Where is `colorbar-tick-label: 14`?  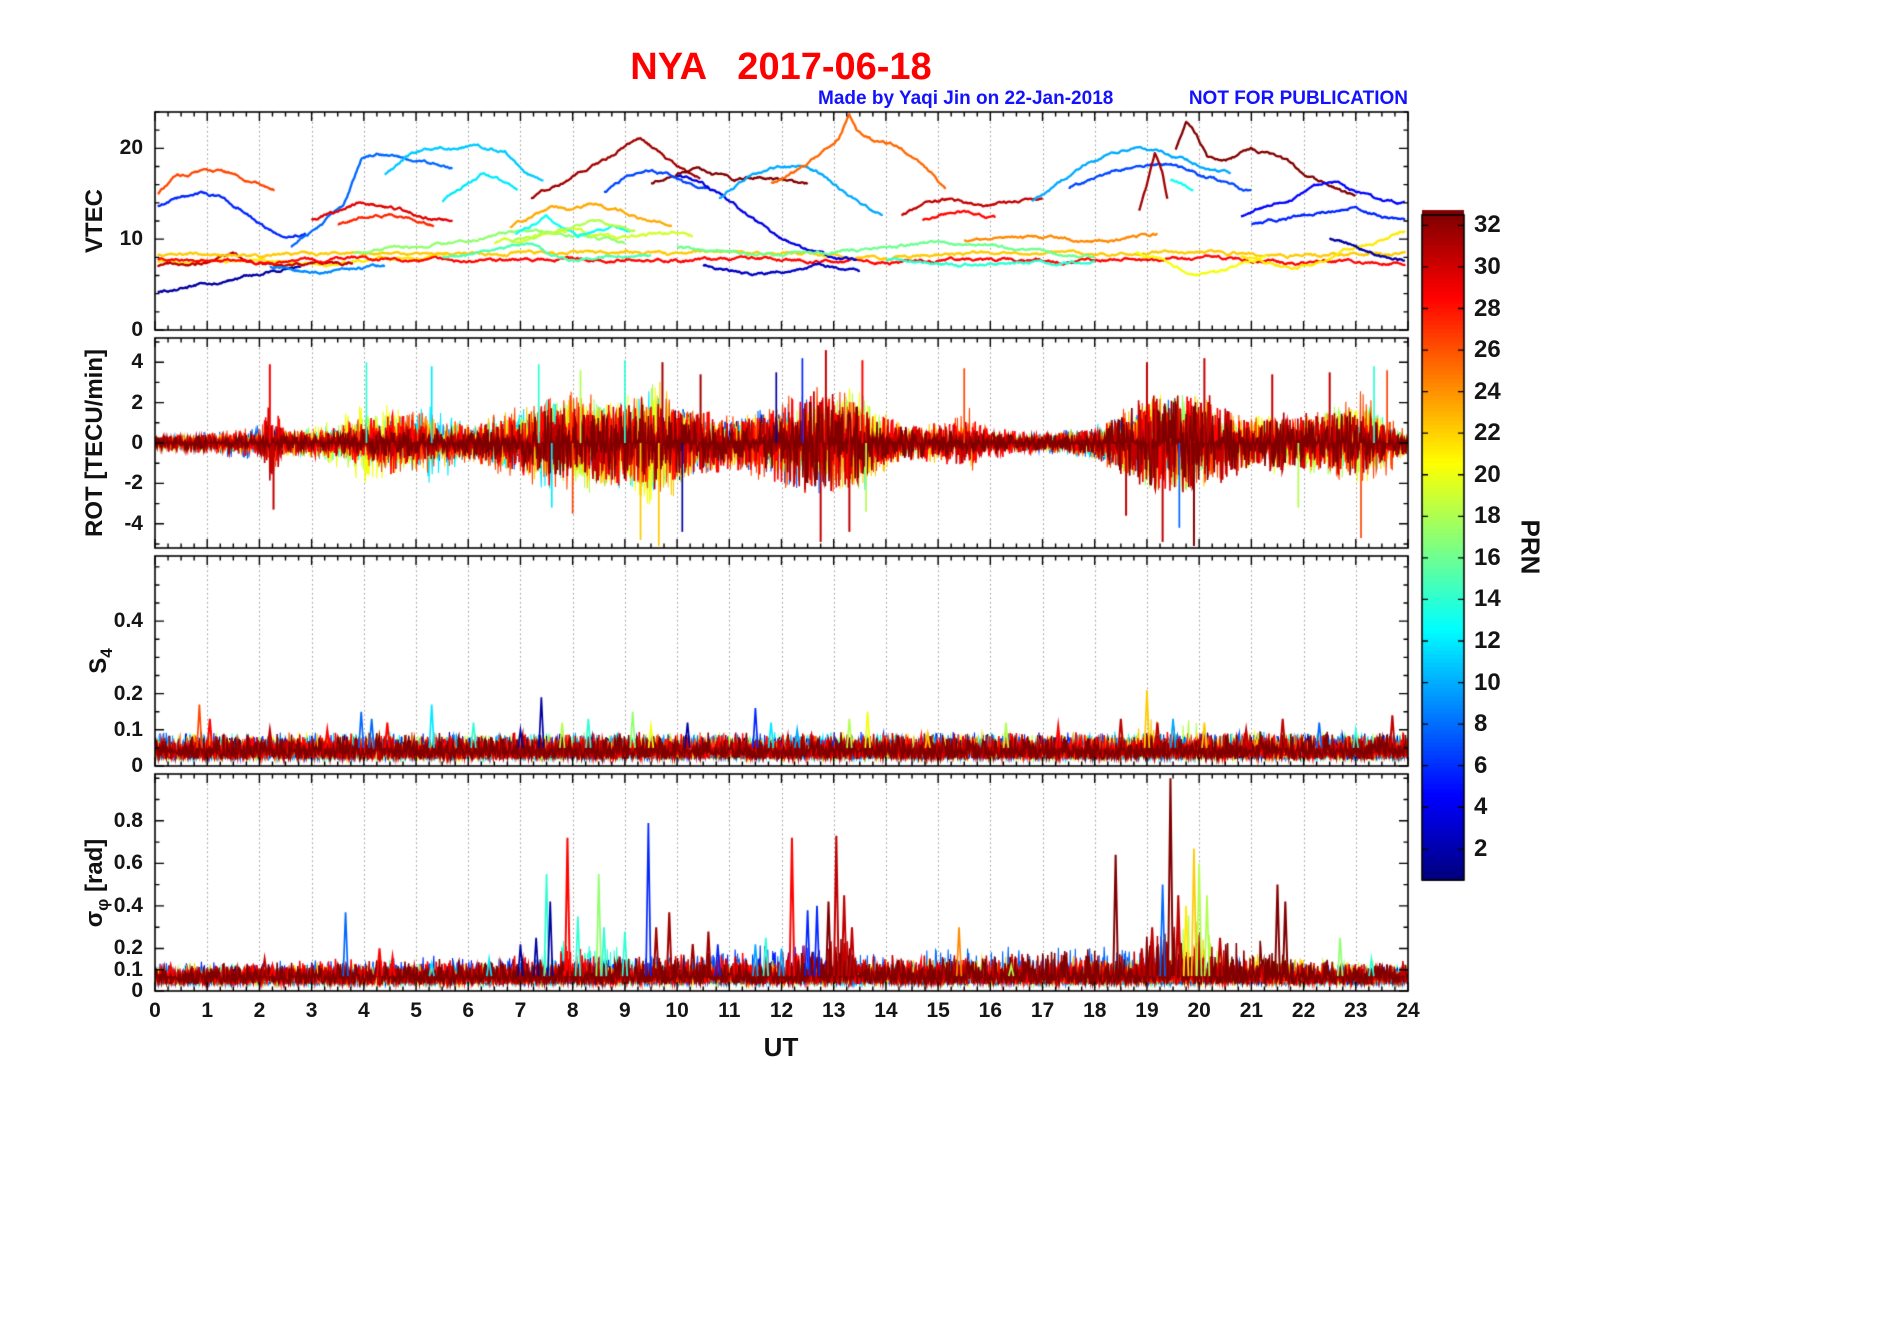
colorbar-tick-label: 14 is located at coordinates (1487, 599).